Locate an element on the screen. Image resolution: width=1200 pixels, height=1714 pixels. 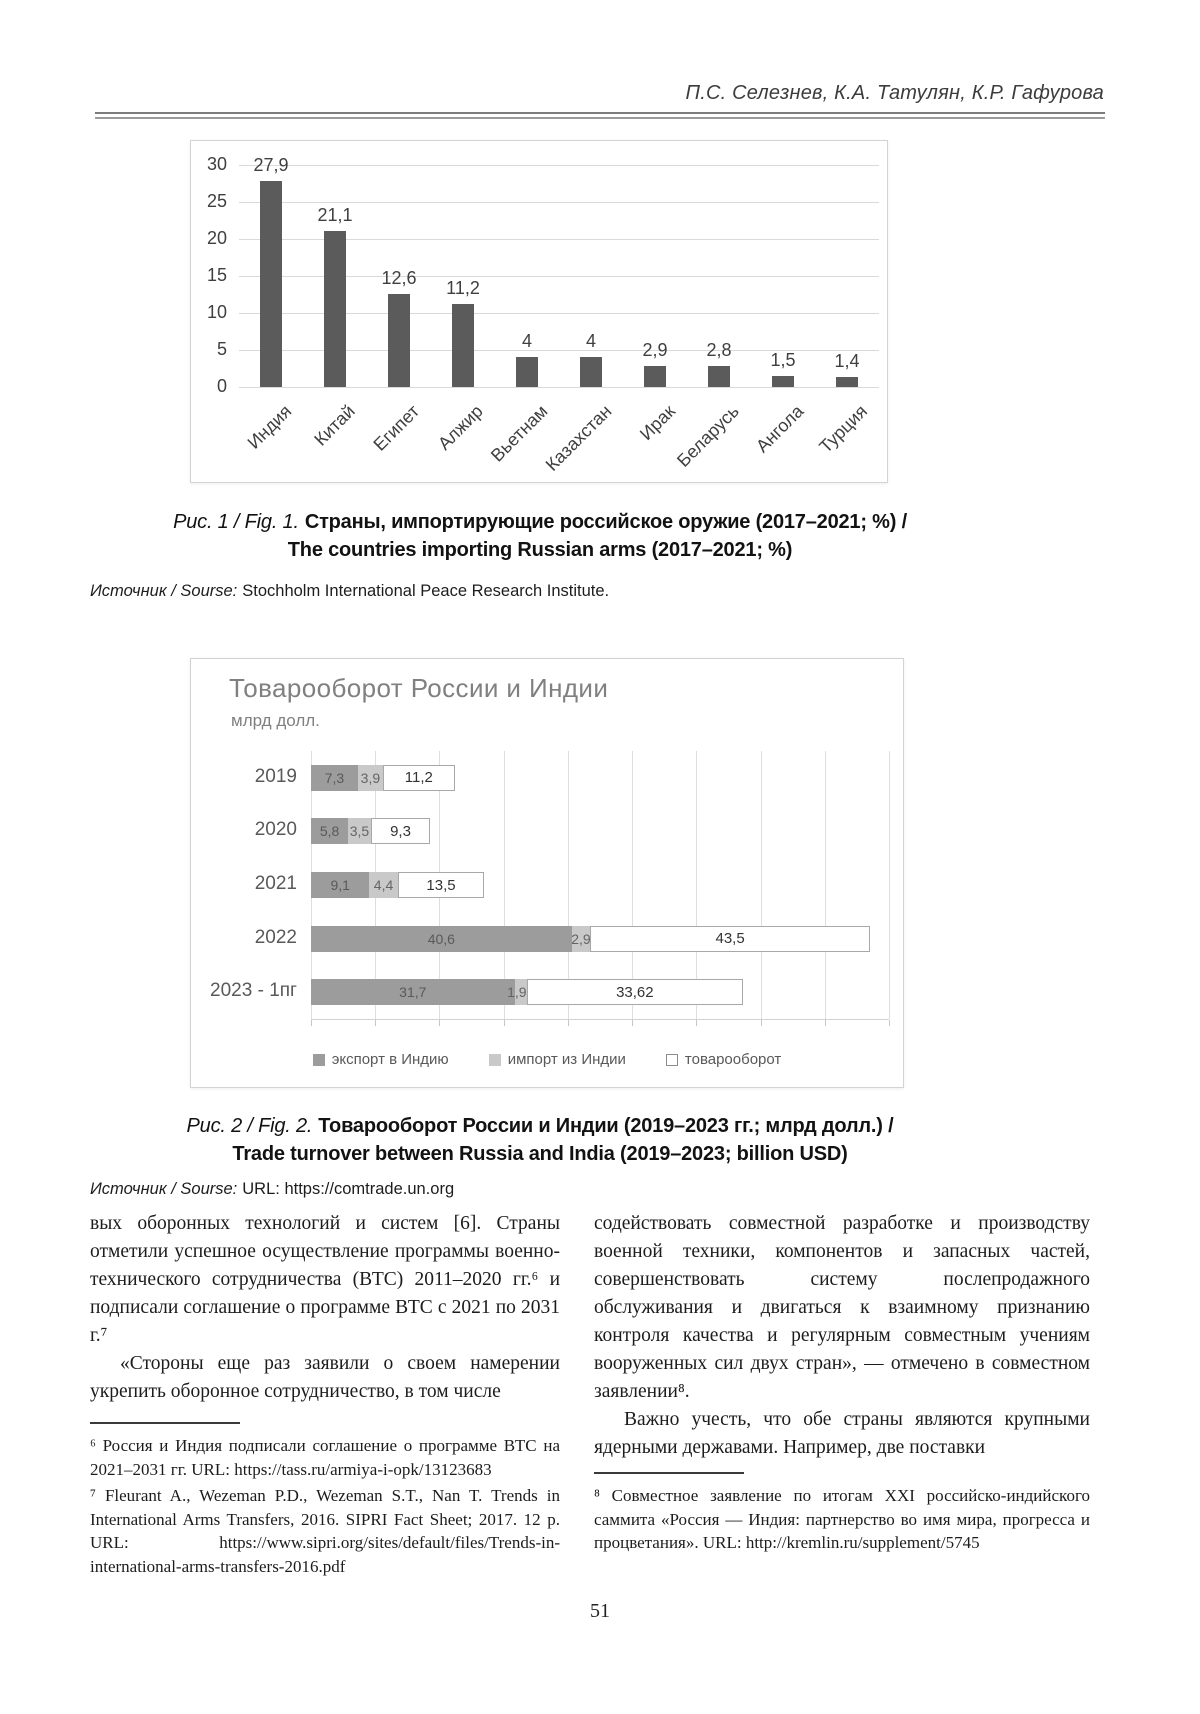
legend-label: экспорт в Индию is located at coordinates (390, 1059).